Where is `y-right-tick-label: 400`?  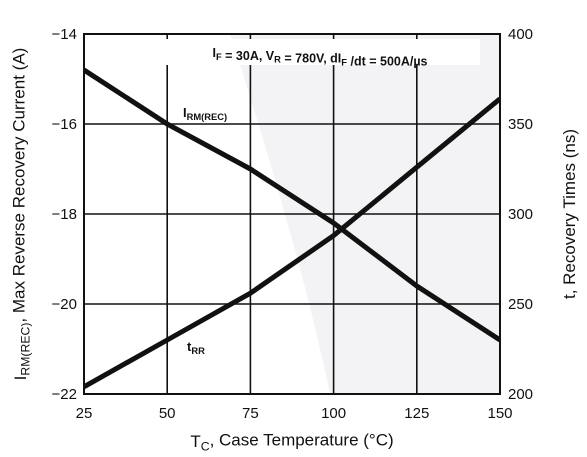 y-right-tick-label: 400 is located at coordinates (520, 34).